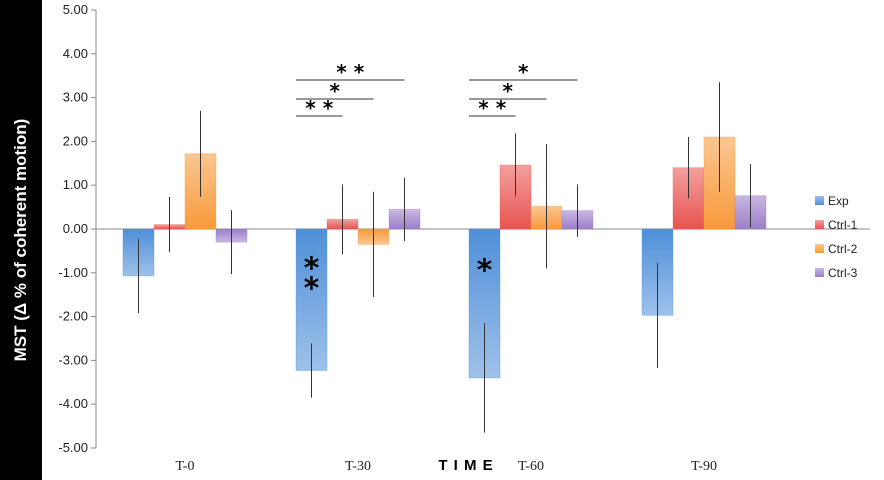  I want to click on y-tick-label: -5.00, so click(73, 447).